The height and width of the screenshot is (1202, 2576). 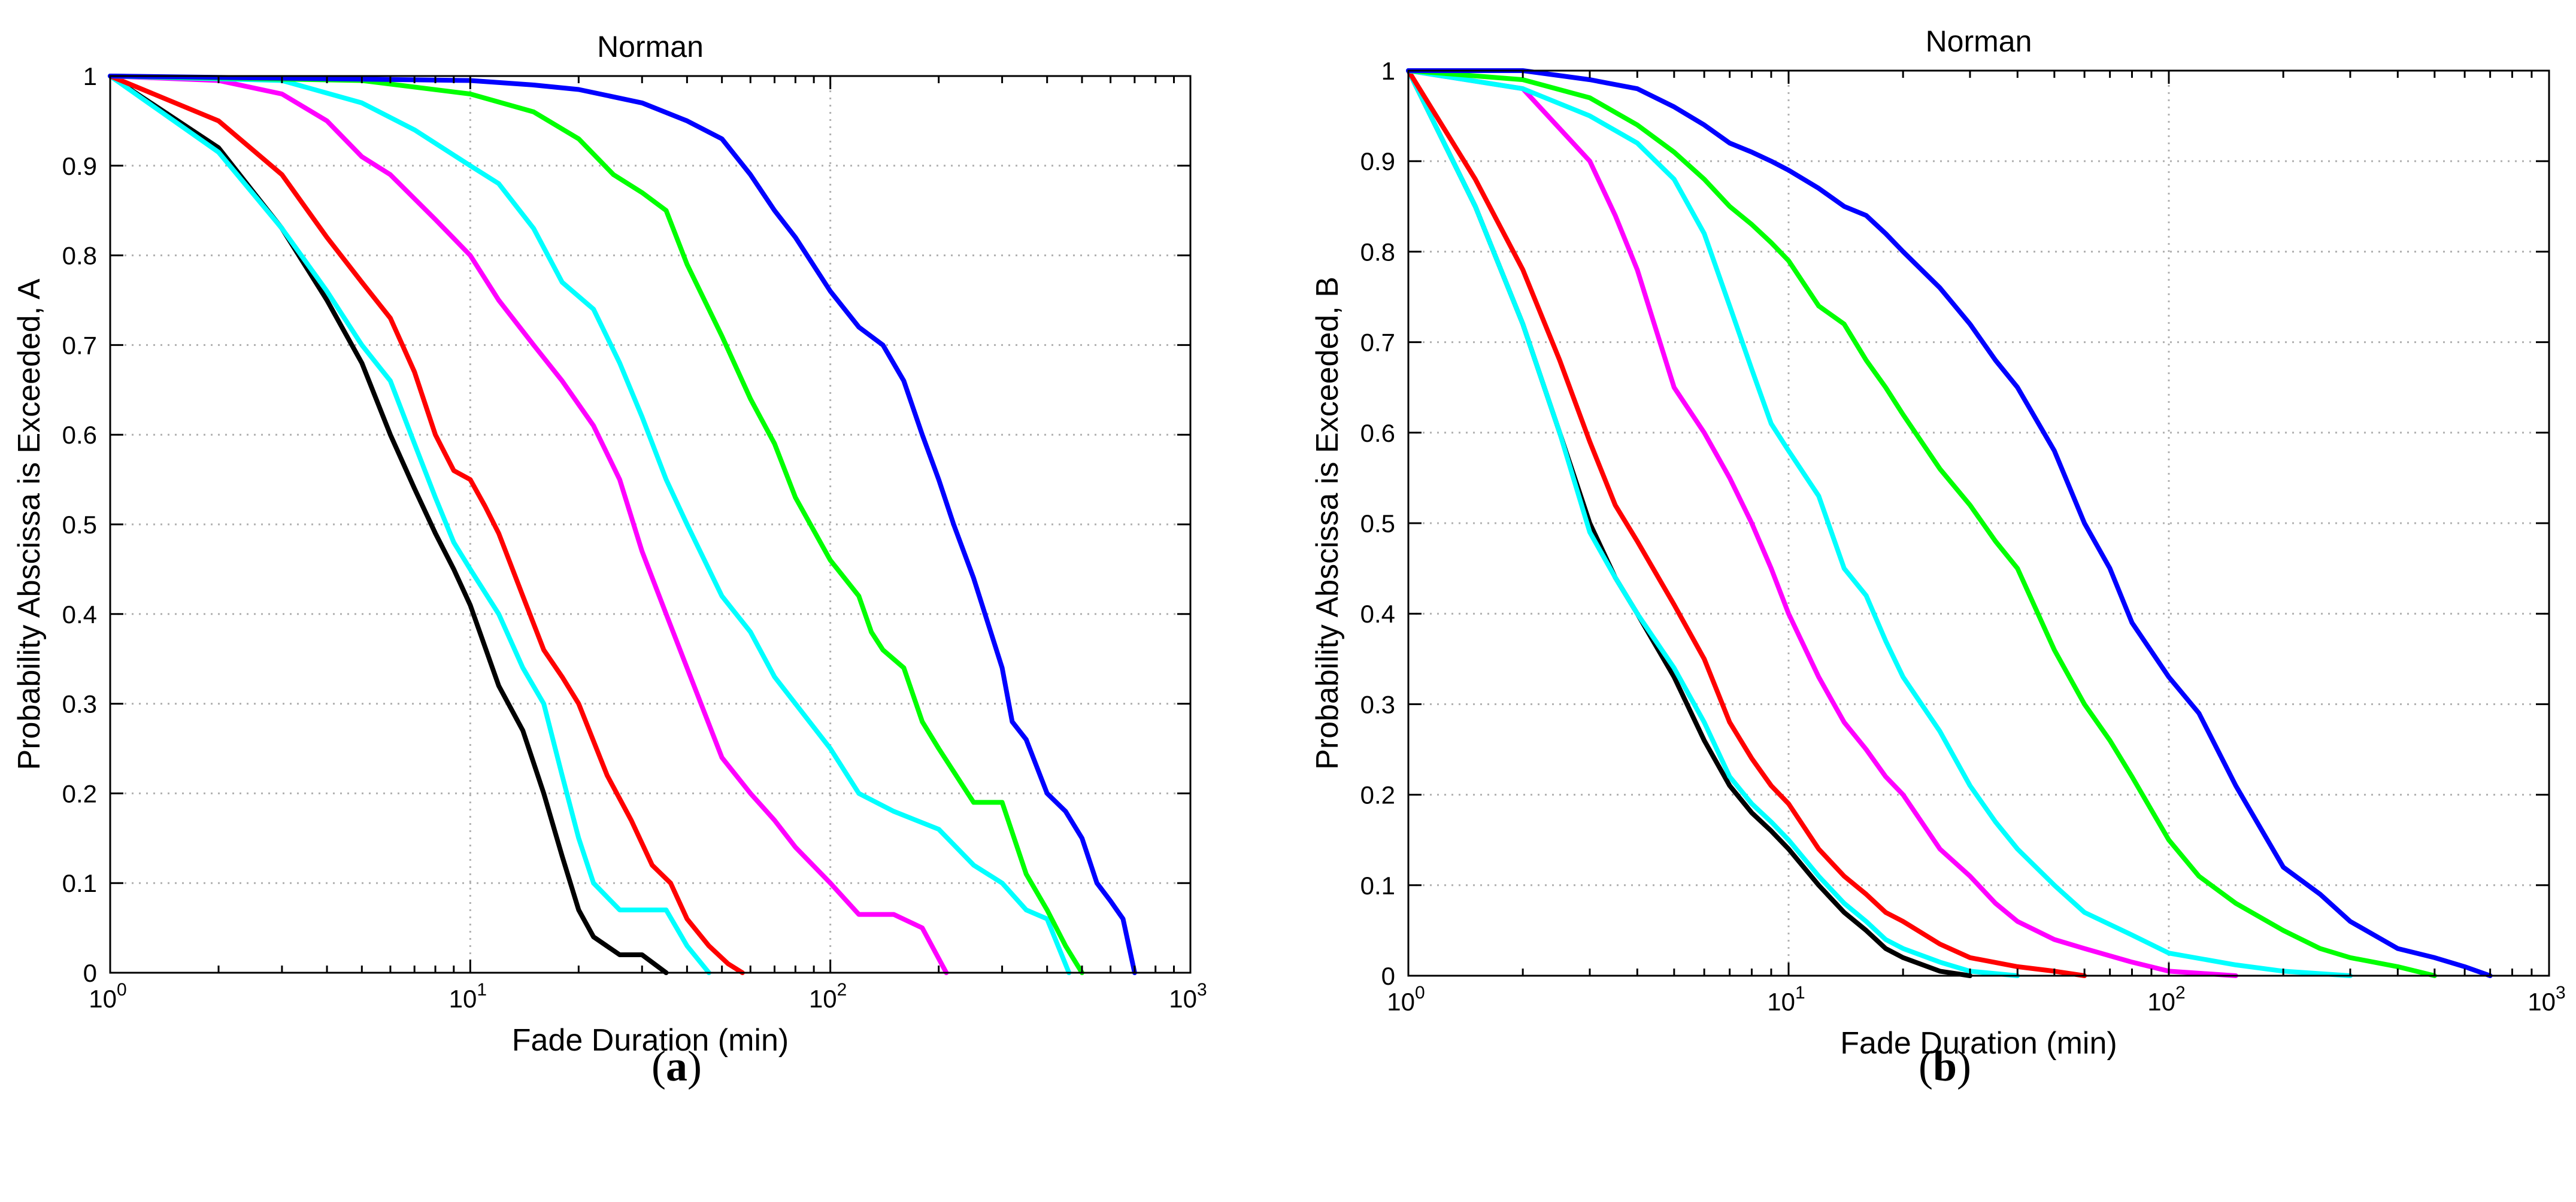 I want to click on chart-a-x-tick-label: 10¹, so click(x=468, y=996).